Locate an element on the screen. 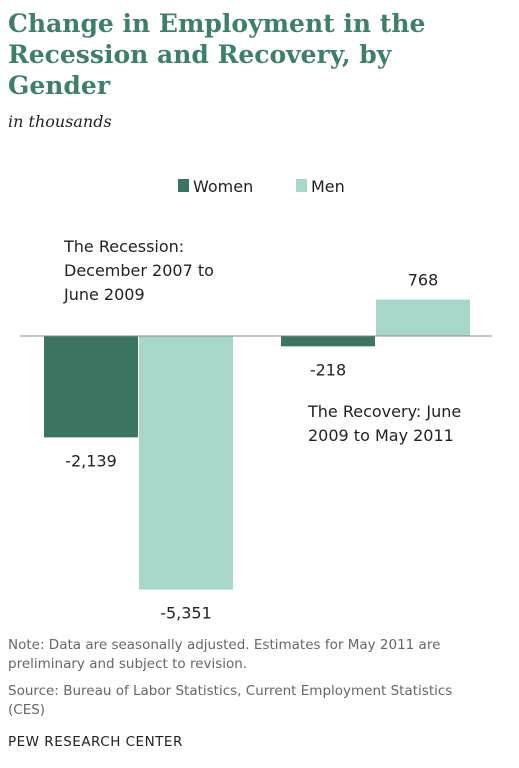  credit: PEW RESEARCH CENTER is located at coordinates (95, 742).